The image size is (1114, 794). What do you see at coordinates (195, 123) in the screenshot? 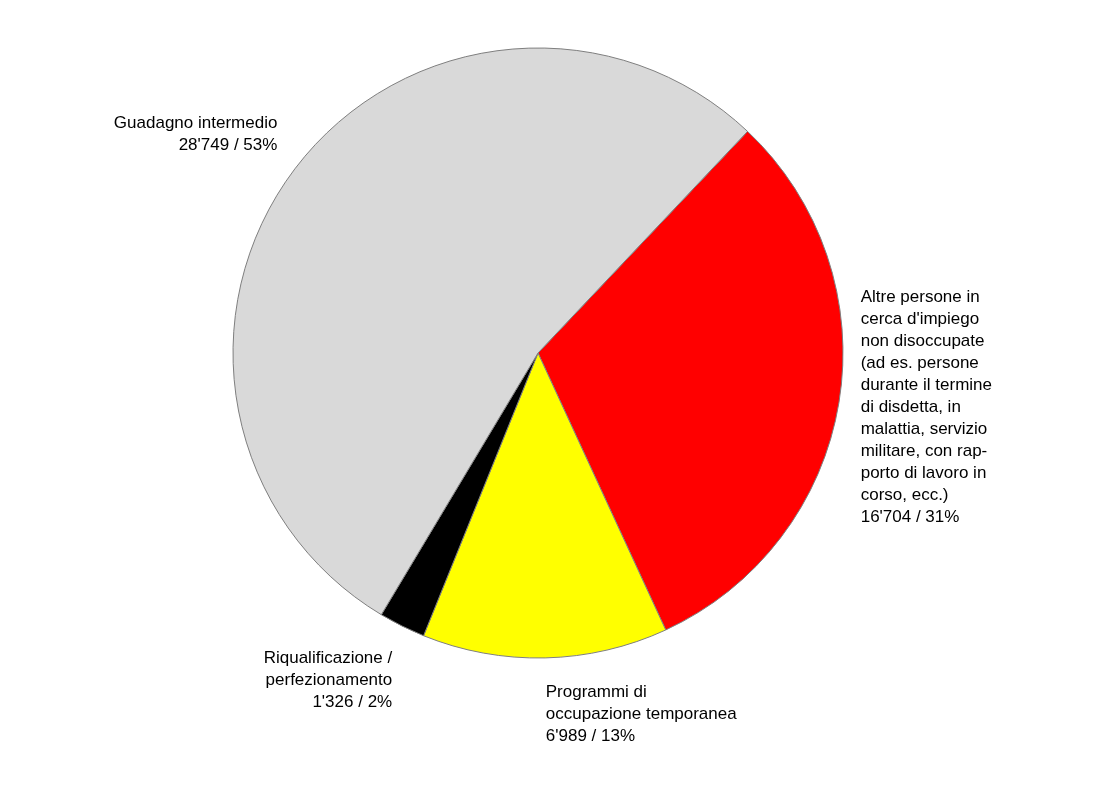
I see `slice-label: Guadagno intermedio` at bounding box center [195, 123].